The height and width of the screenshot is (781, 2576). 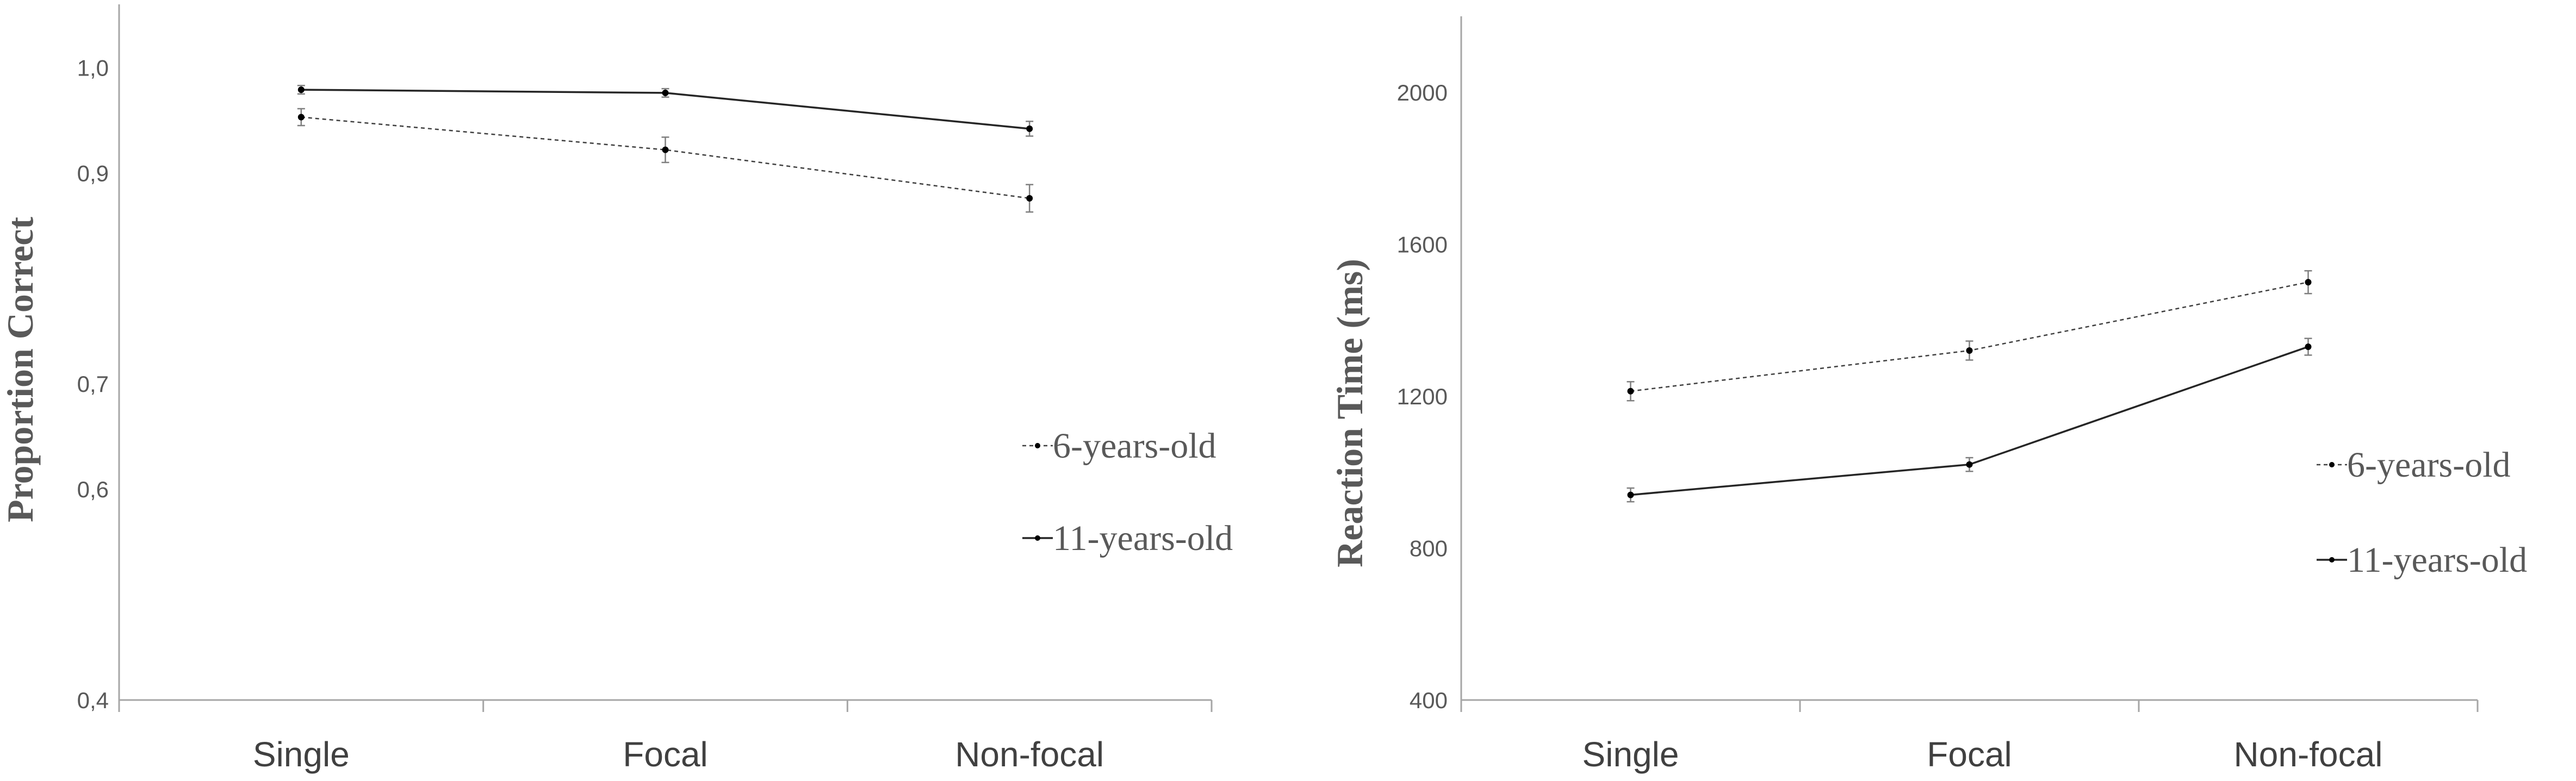 I want to click on y-tick-label: 800, so click(x=1429, y=548).